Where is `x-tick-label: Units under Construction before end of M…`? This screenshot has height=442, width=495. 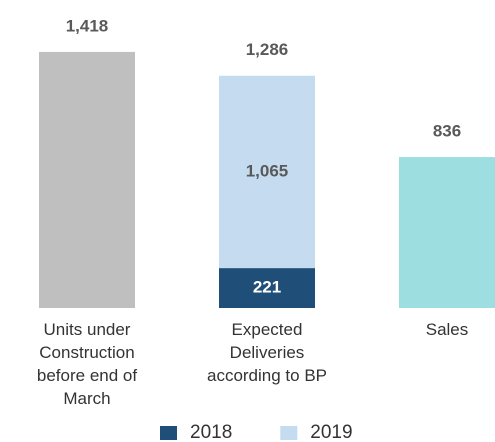
x-tick-label: Units under Construction before end of M… is located at coordinates (87, 364).